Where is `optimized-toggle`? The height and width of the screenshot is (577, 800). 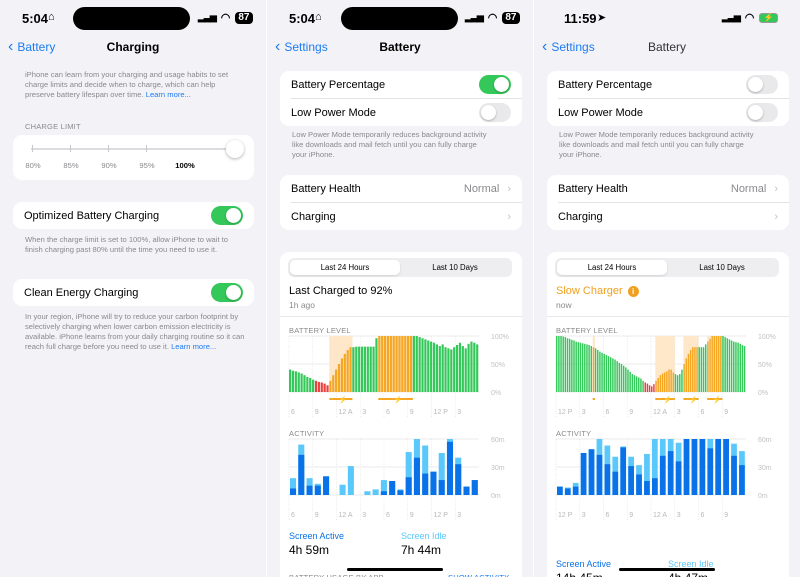 optimized-toggle is located at coordinates (227, 215).